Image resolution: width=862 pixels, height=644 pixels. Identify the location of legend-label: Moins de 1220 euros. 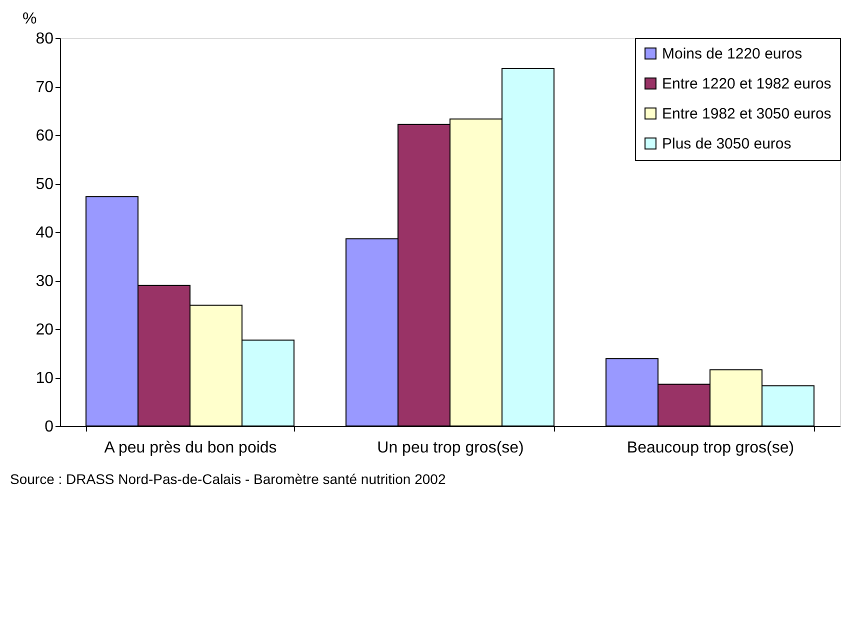
(732, 54).